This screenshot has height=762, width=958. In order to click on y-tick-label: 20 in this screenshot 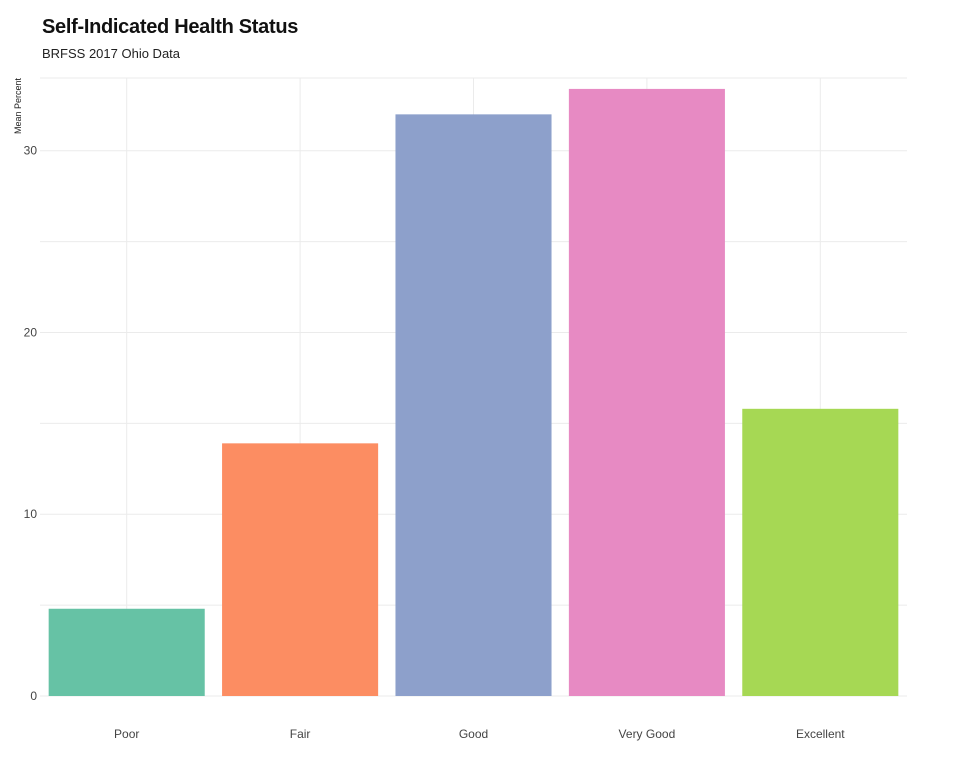, I will do `click(31, 332)`.